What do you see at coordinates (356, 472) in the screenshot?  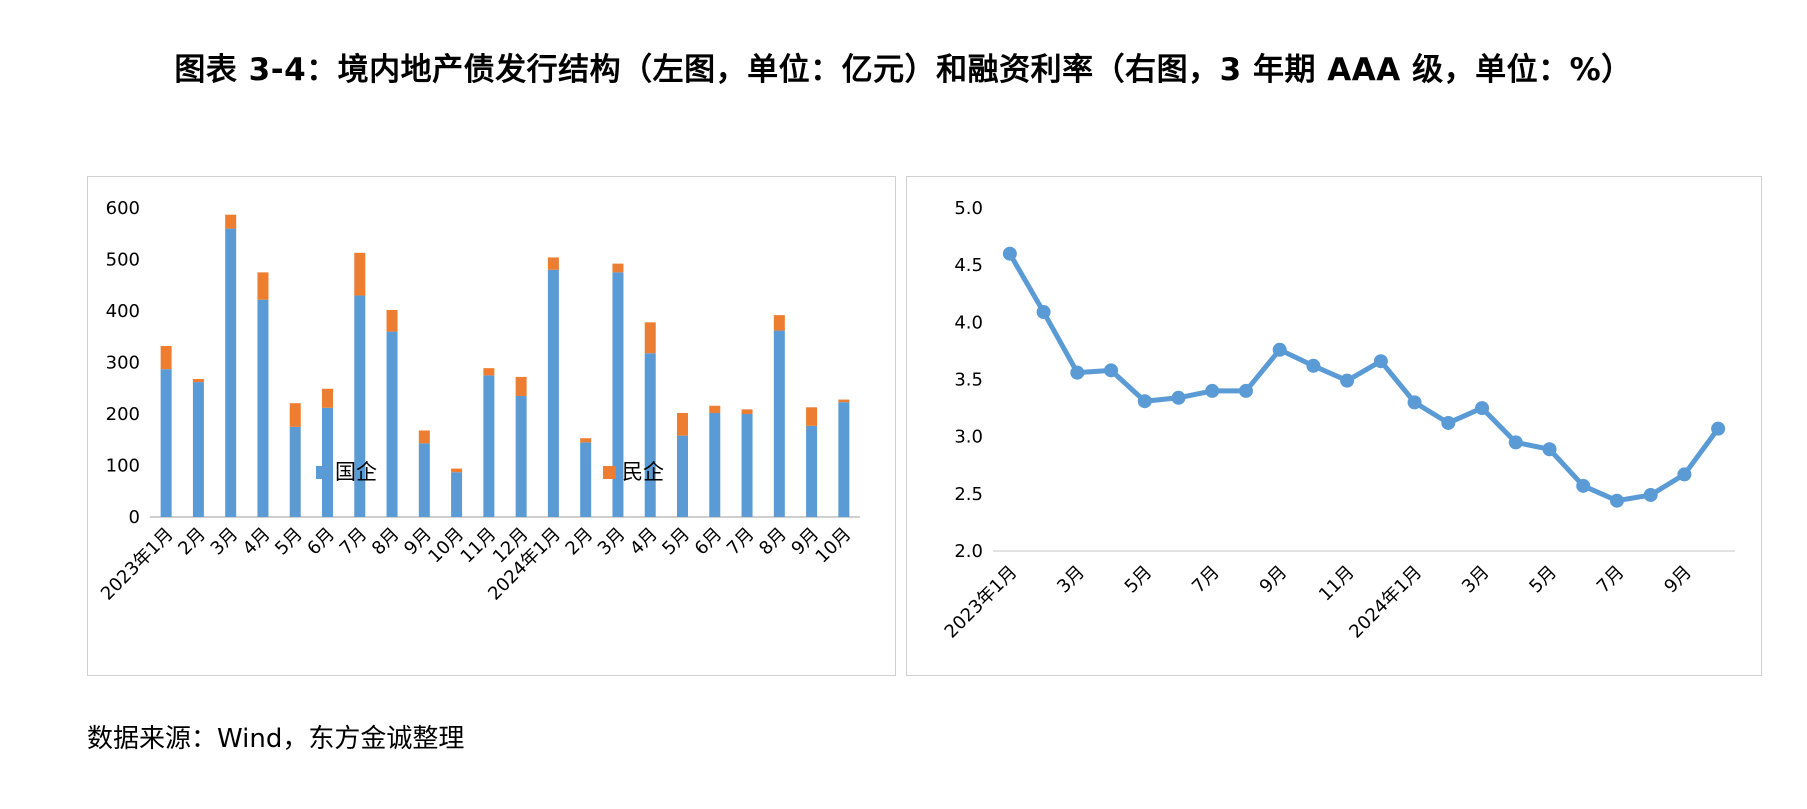 I see `legend-label: 国企` at bounding box center [356, 472].